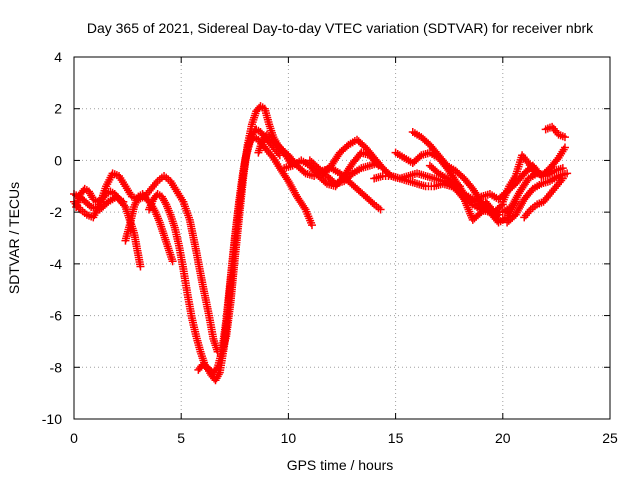 Image resolution: width=640 pixels, height=480 pixels. I want to click on y-tick-label: -8, so click(56, 367).